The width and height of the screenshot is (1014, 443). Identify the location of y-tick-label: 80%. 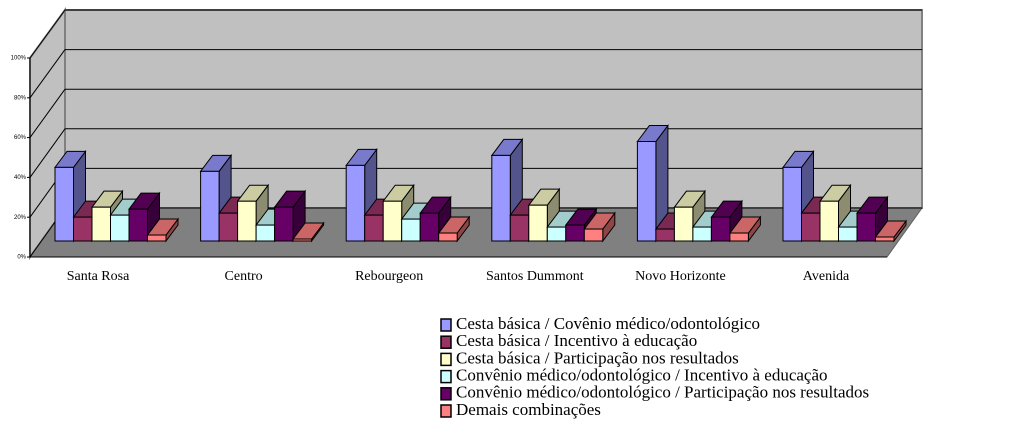
(20, 98).